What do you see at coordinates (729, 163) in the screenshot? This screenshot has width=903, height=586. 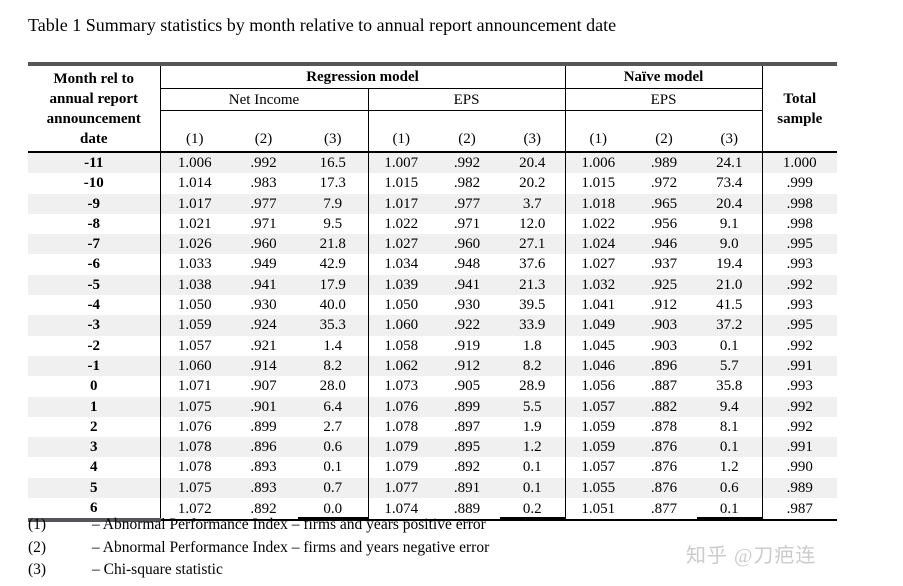 I see `value-cell: 24.1` at bounding box center [729, 163].